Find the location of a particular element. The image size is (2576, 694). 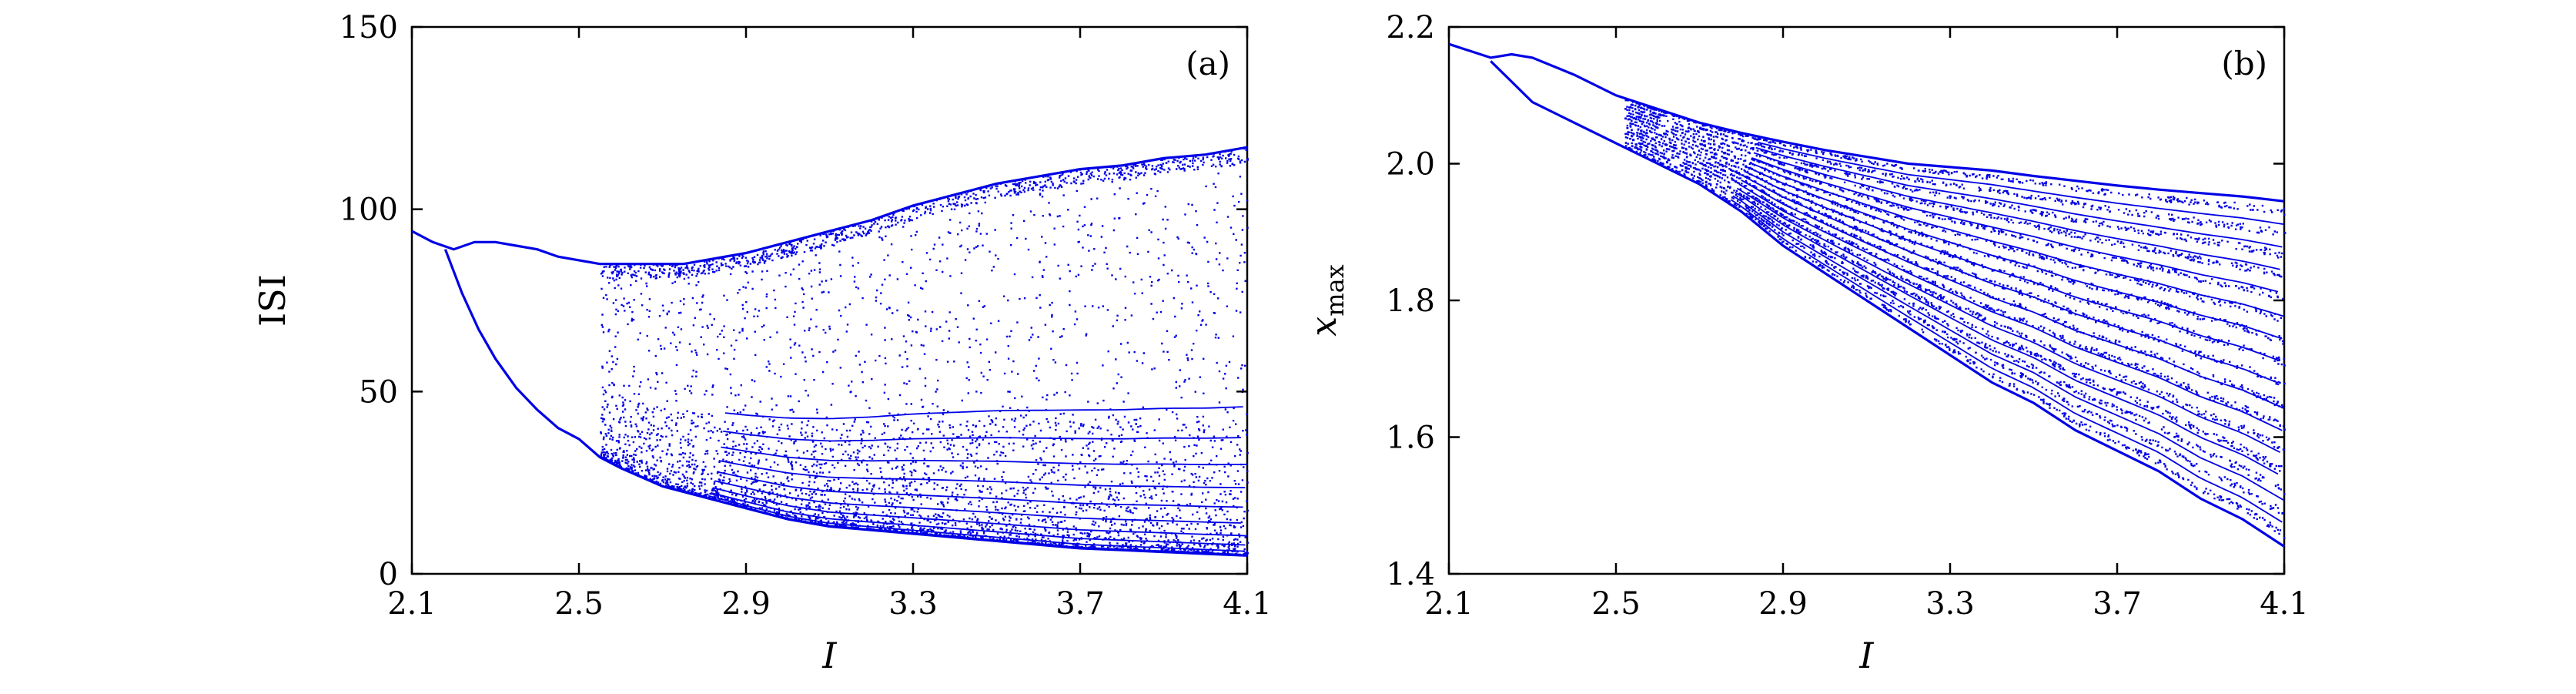

y-axis-label-b: xmax is located at coordinates (1327, 300).